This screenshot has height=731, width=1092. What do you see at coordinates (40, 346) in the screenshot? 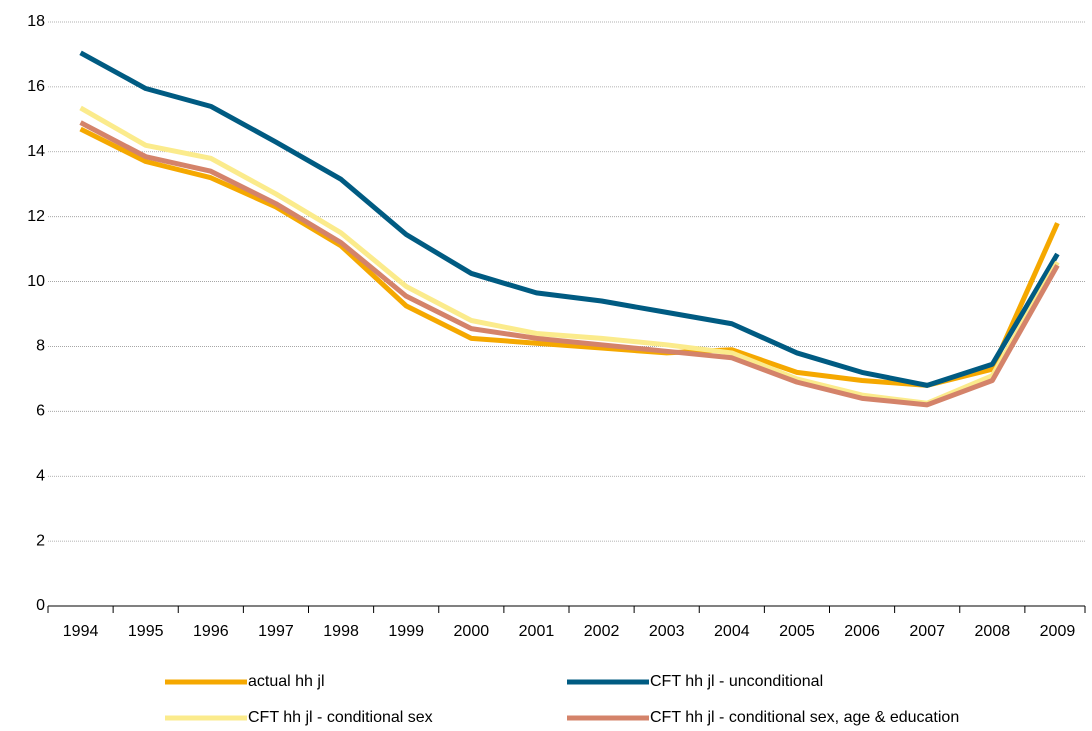
I see `y-tick-label: 8` at bounding box center [40, 346].